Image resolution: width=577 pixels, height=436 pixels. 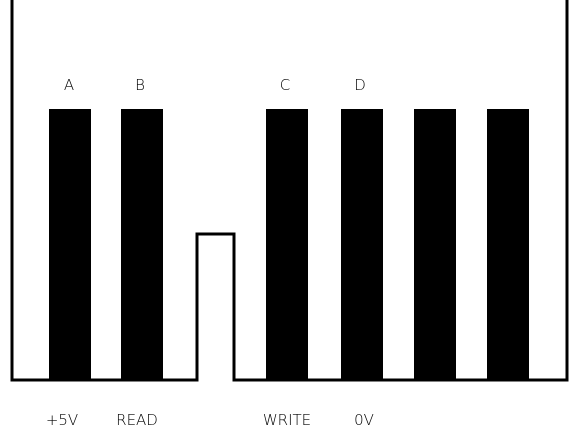 I want to click on pin-label-c: C, so click(x=285, y=85).